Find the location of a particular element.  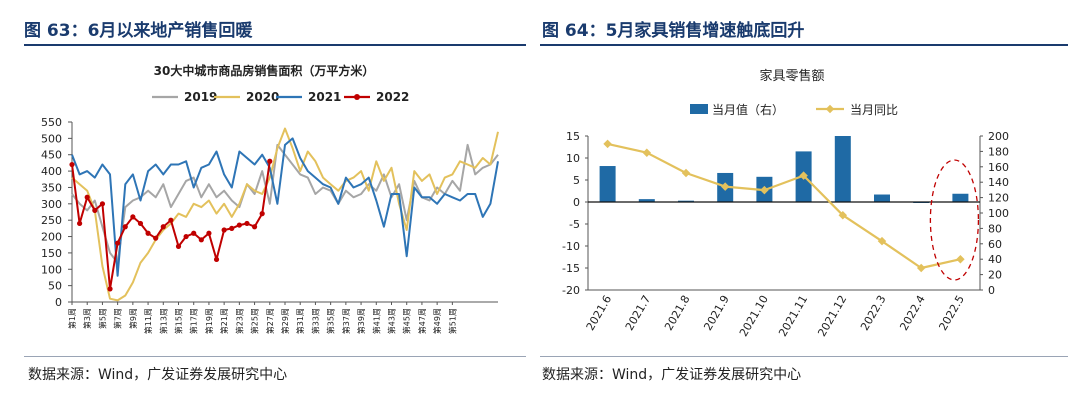

y-tick-label: 5 is located at coordinates (576, 180).